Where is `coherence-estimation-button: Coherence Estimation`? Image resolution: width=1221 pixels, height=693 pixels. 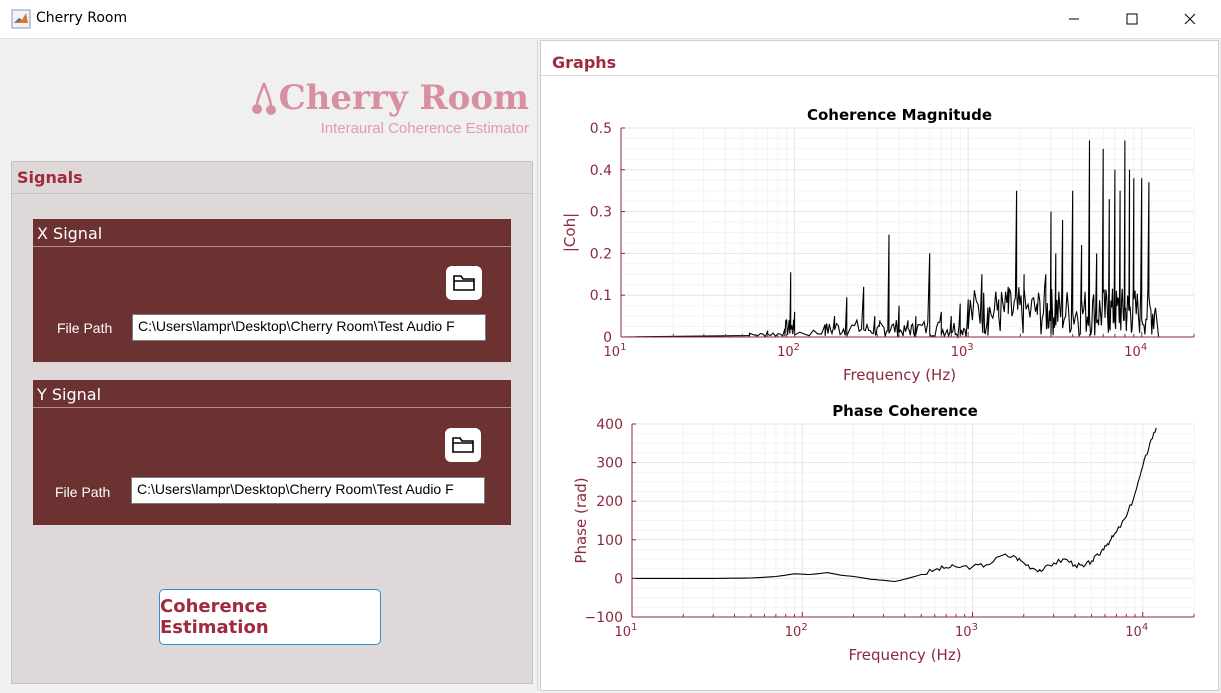 coherence-estimation-button: Coherence Estimation is located at coordinates (270, 617).